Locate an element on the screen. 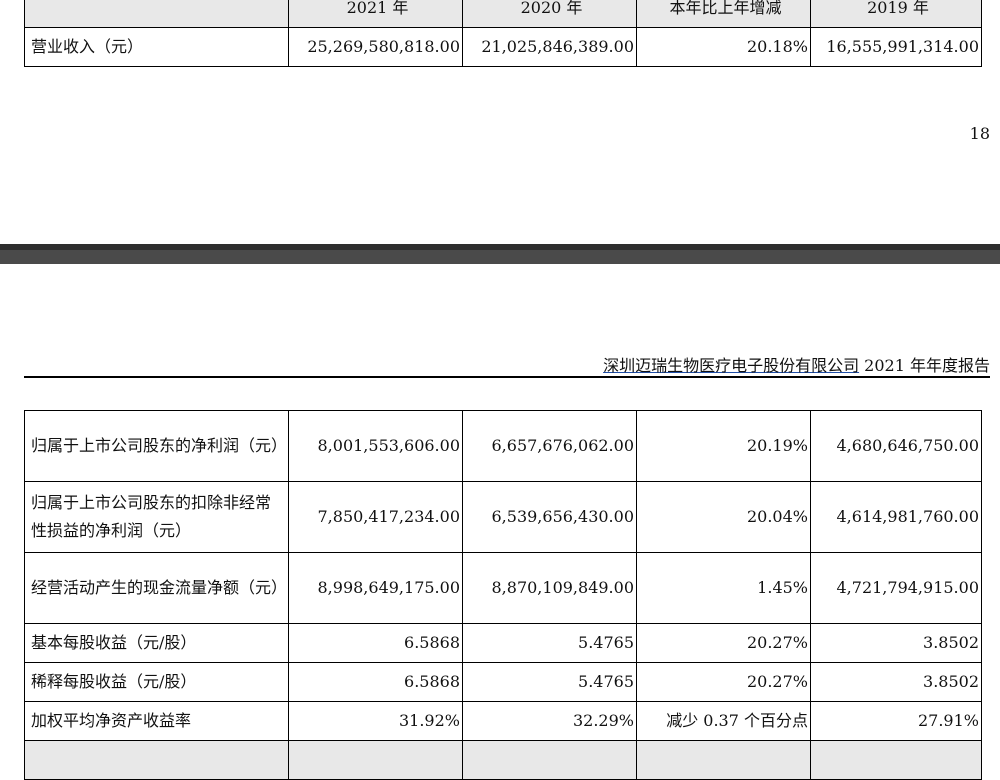 Image resolution: width=1000 pixels, height=780 pixels. value-2020: 32.29% is located at coordinates (549, 721).